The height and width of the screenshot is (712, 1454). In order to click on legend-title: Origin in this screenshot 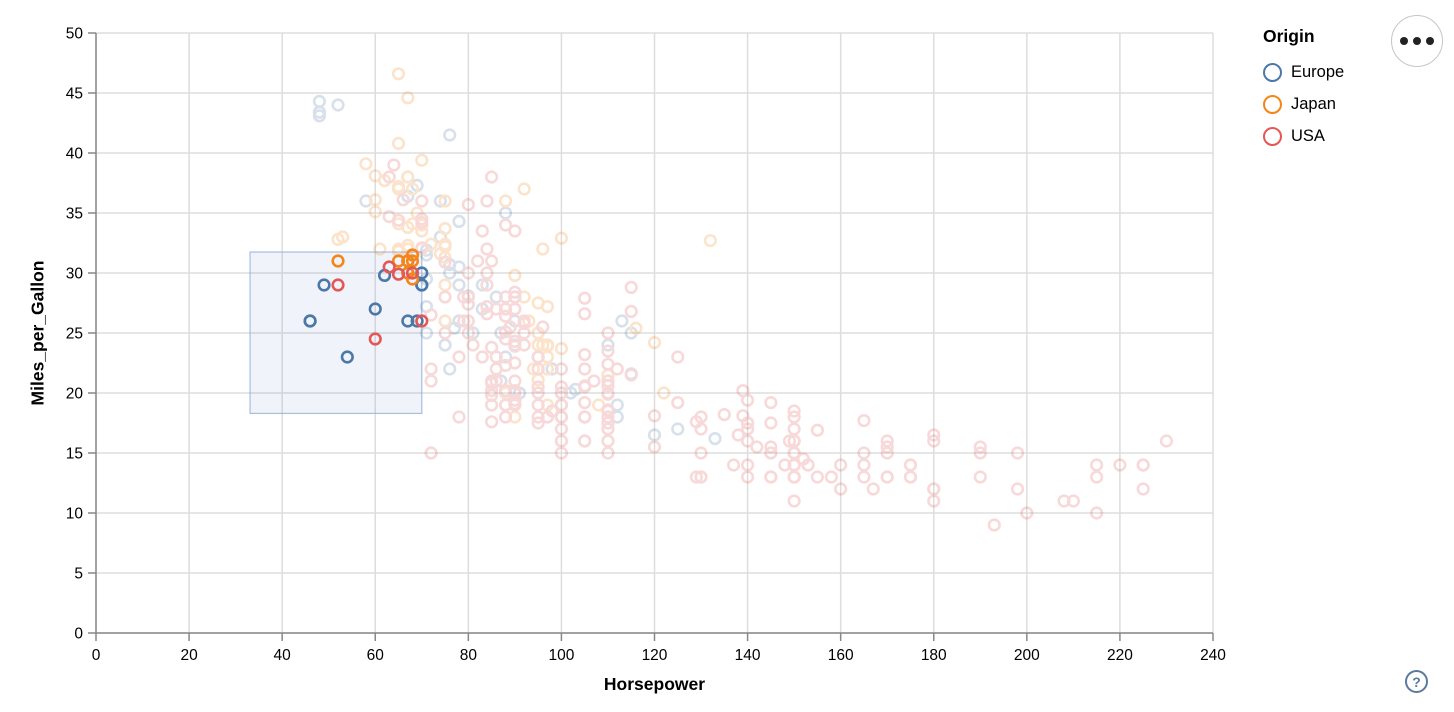, I will do `click(1289, 36)`.